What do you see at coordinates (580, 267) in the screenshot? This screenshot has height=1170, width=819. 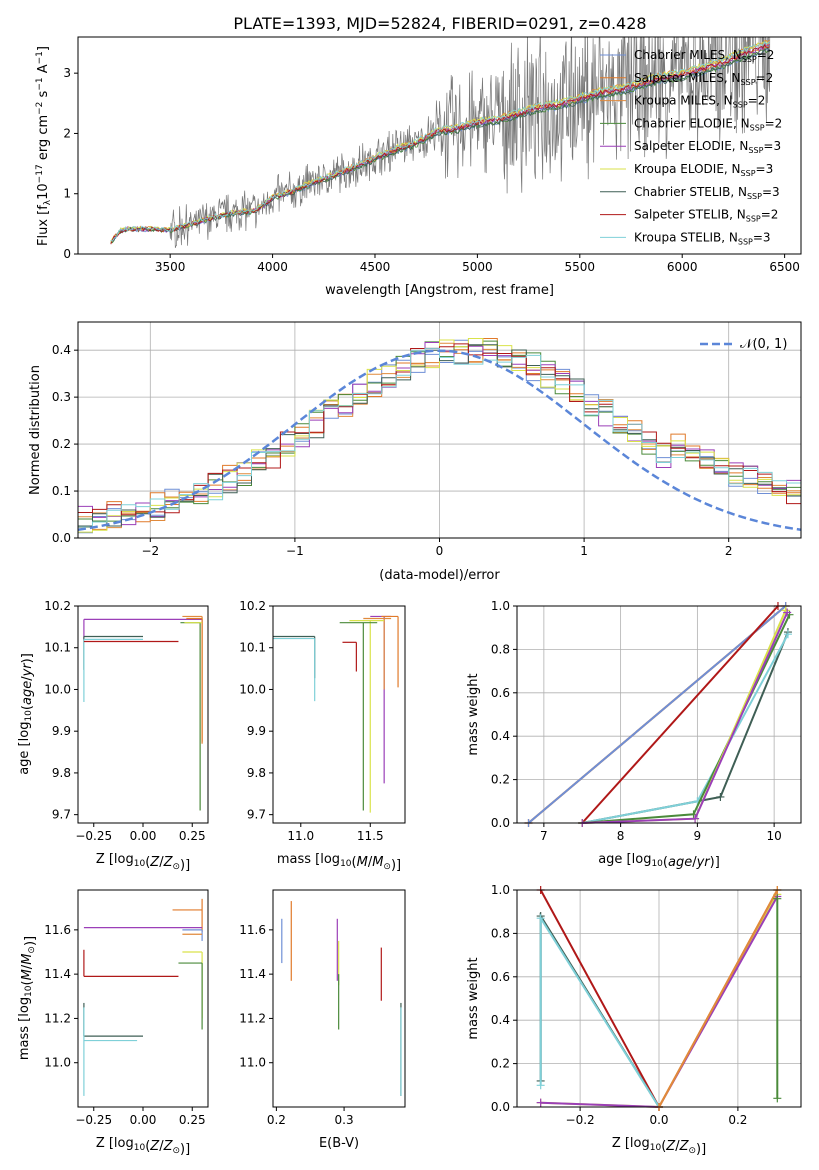 I see `tick-label-x: 5500` at bounding box center [580, 267].